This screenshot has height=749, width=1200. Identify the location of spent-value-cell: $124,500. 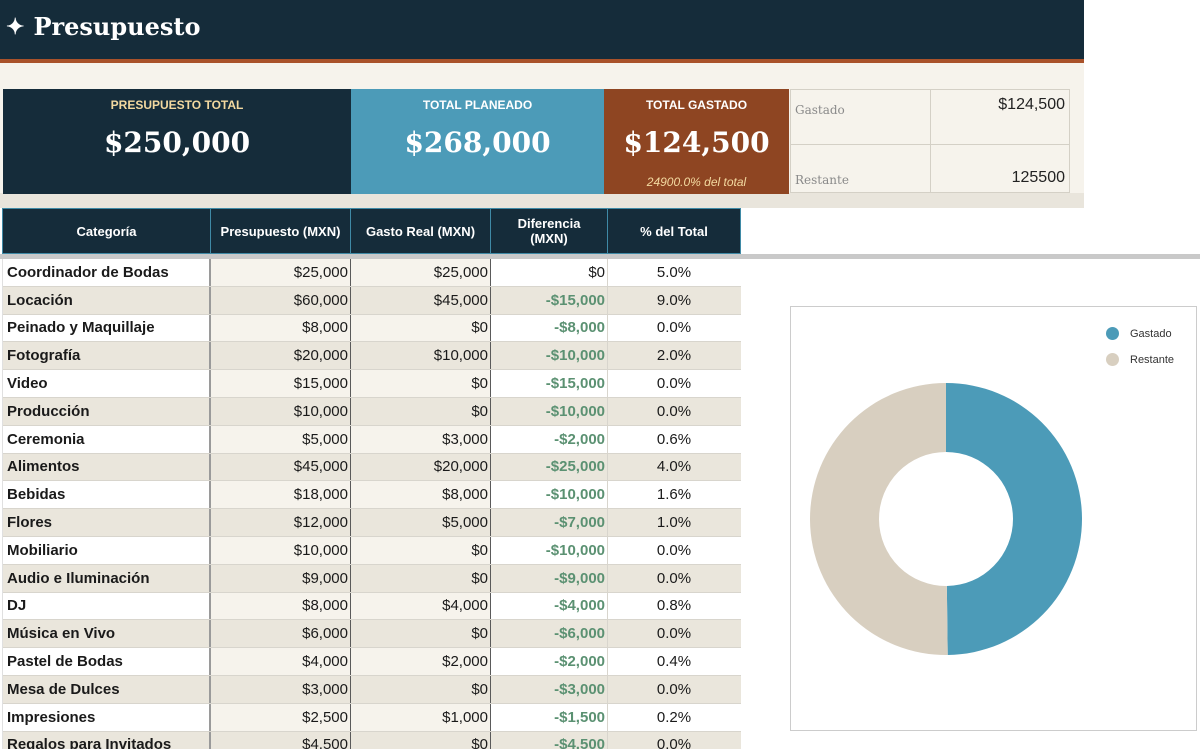
(1000, 117).